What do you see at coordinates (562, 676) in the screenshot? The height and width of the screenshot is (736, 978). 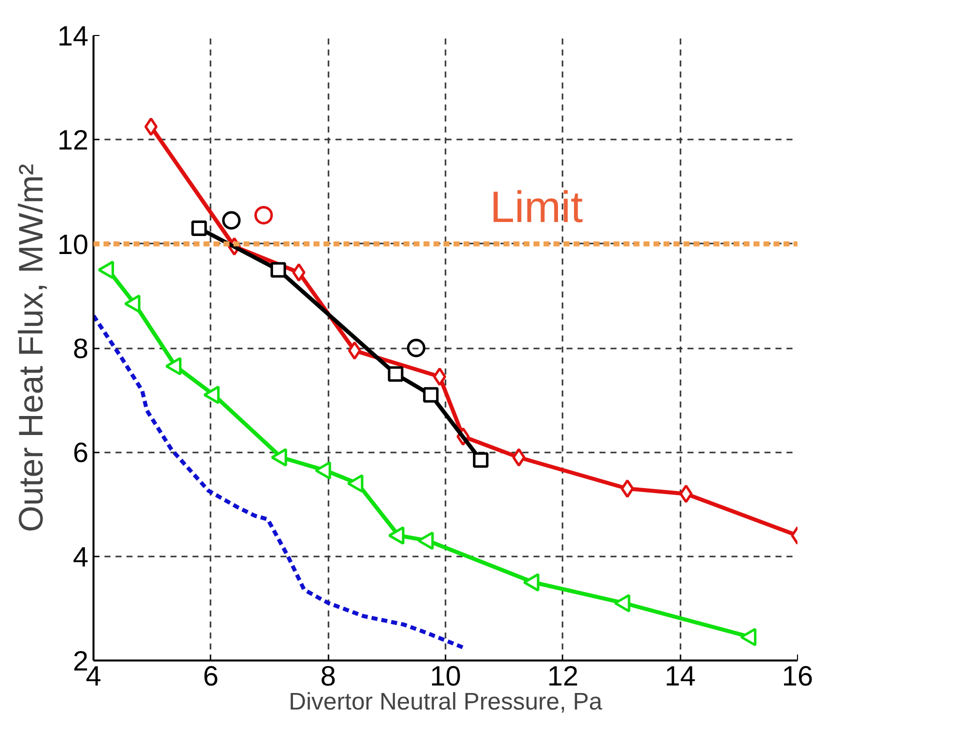 I see `x-tick-label: 12` at bounding box center [562, 676].